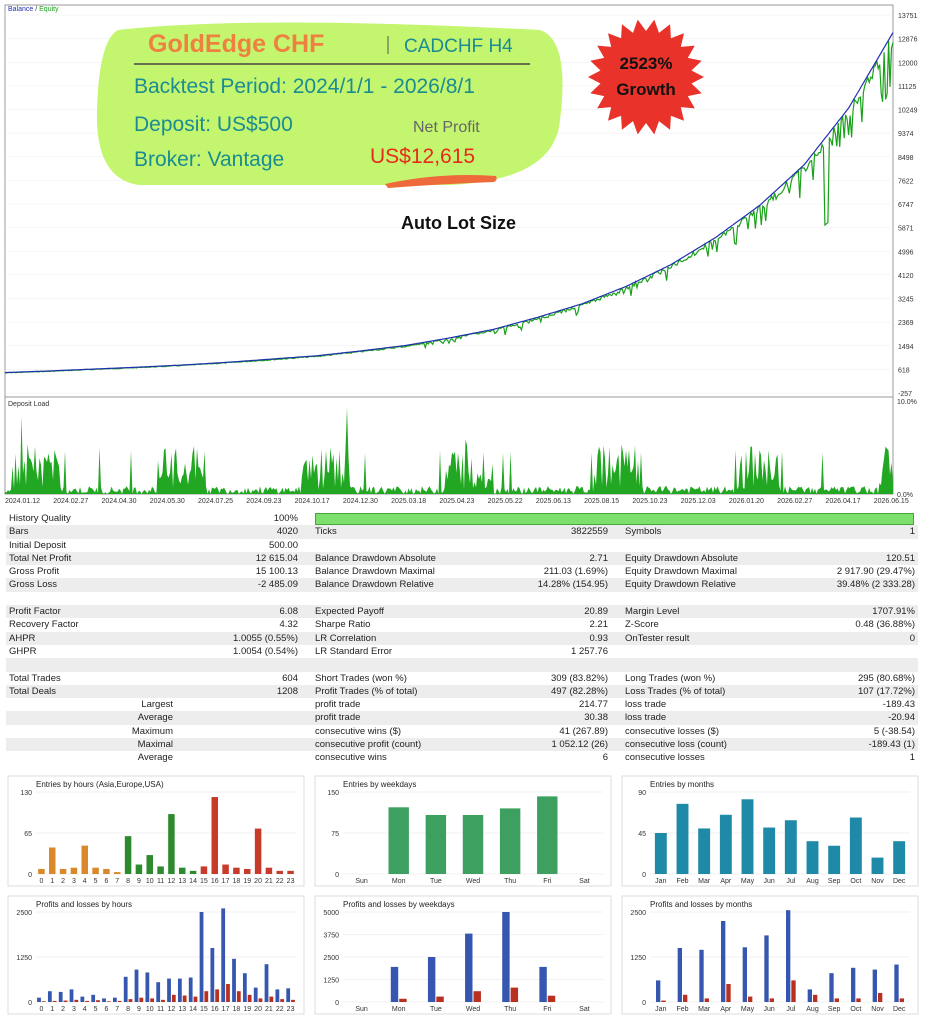 The width and height of the screenshot is (928, 1023). I want to click on small-chart-xtick: 9, so click(139, 1009).